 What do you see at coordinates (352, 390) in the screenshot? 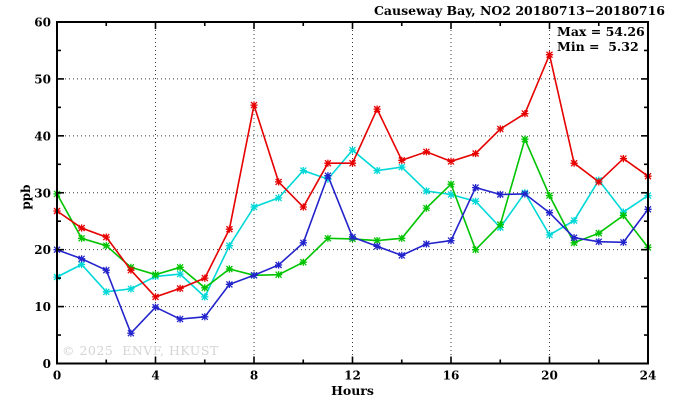
I see `x-axis-title: Hours` at bounding box center [352, 390].